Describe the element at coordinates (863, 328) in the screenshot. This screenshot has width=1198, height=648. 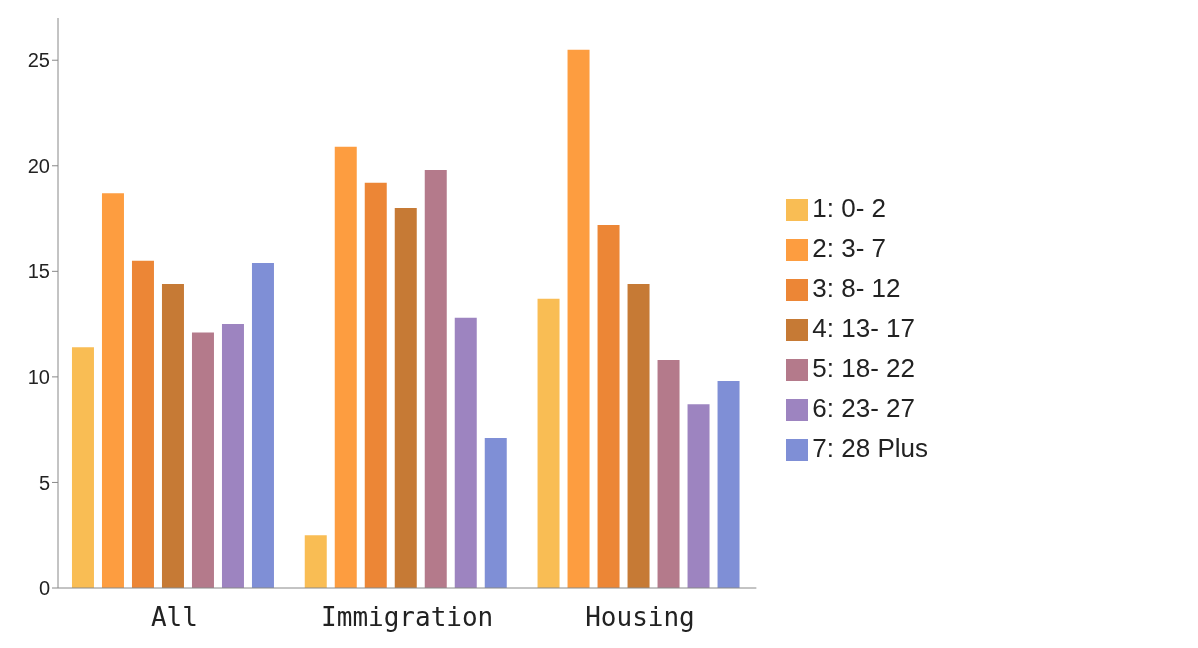
I see `legend-label: 4: 13- 17` at that location.